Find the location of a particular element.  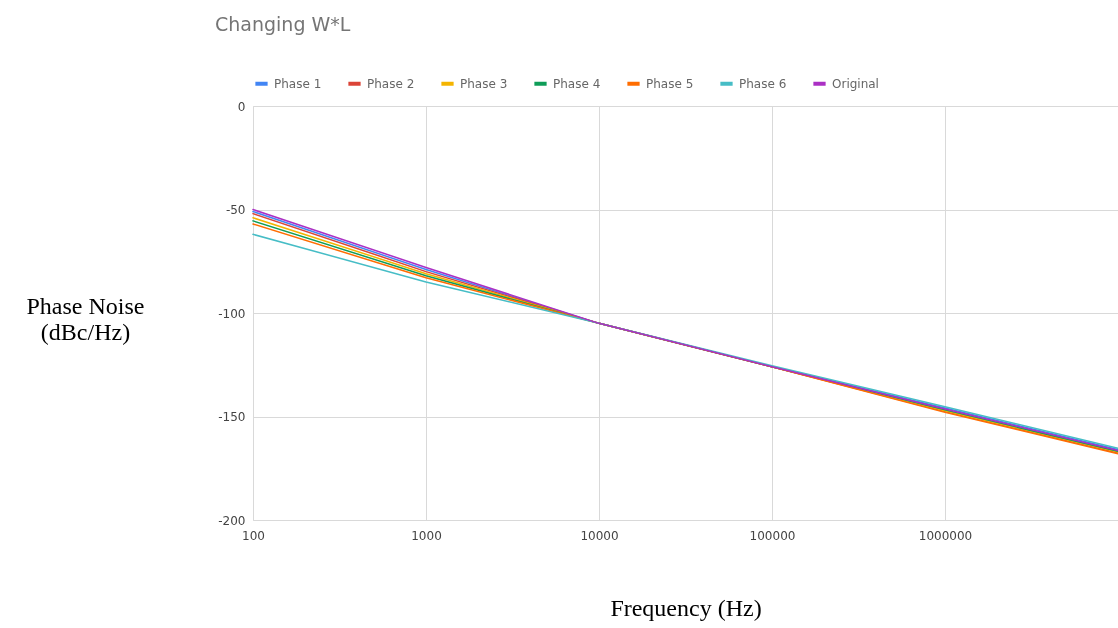

x-tick-label: 100000 is located at coordinates (772, 535).